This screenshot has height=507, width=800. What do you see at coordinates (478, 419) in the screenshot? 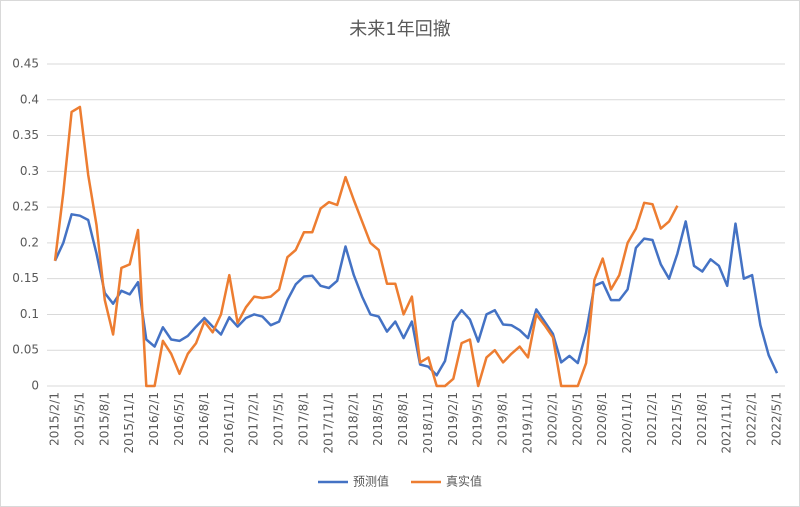
I see `x-tick-label: 2019/5/1` at bounding box center [478, 419].